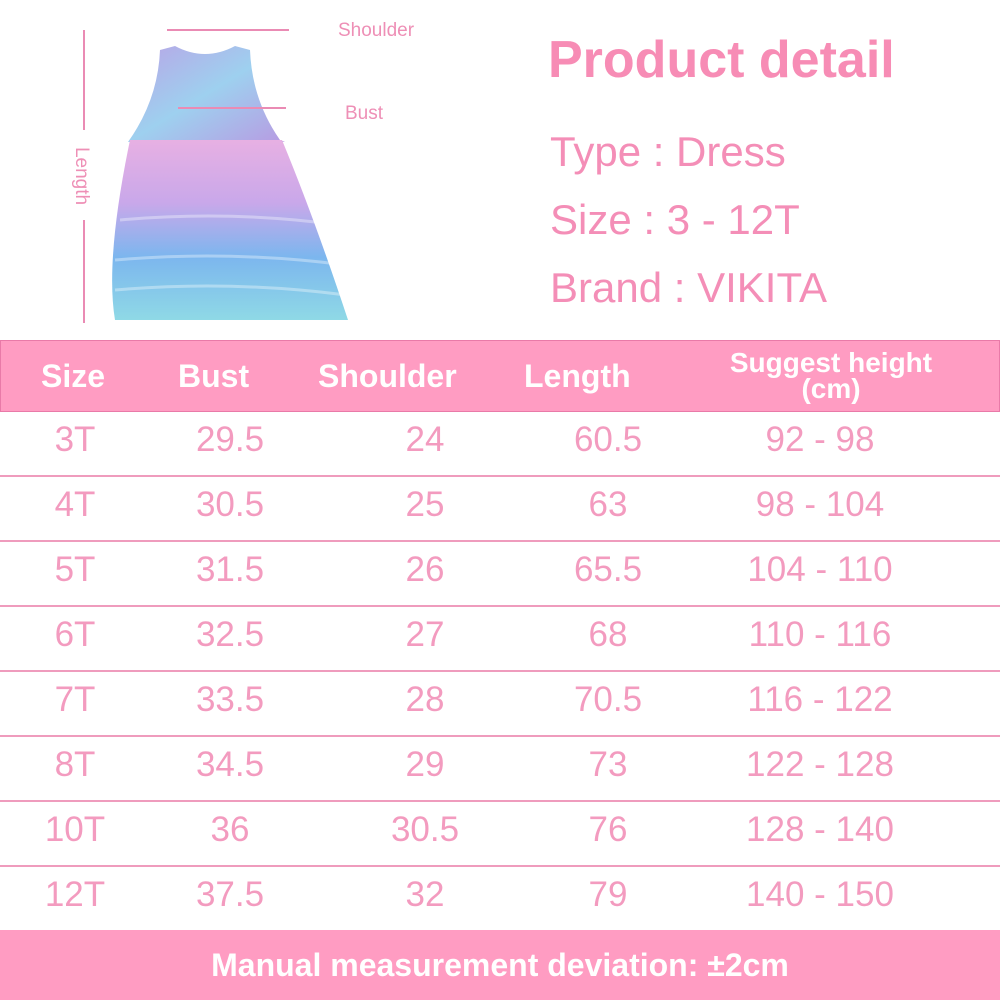 The height and width of the screenshot is (1000, 1000). I want to click on cell-suggest-height: 122 - 128, so click(820, 764).